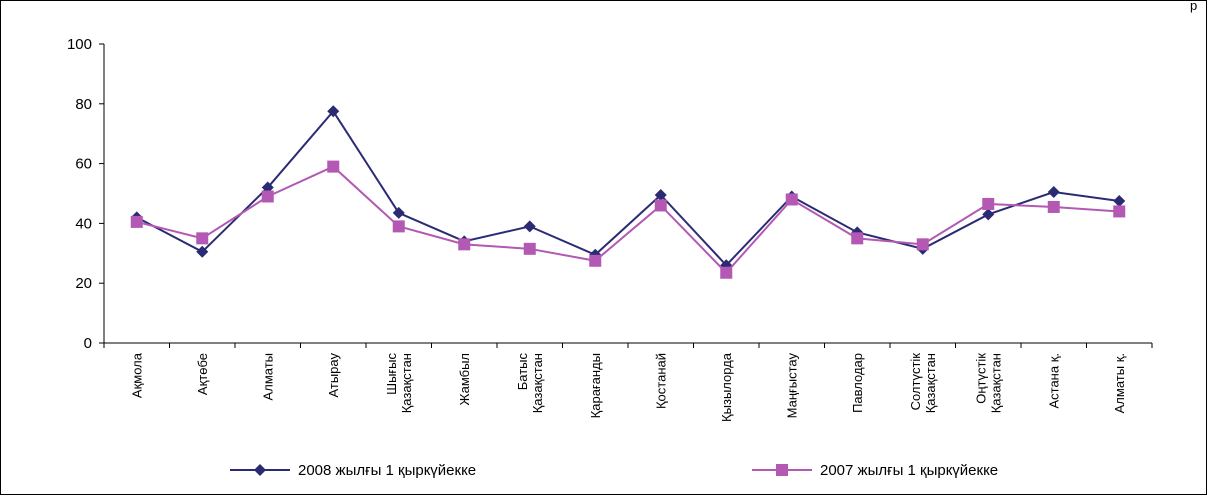 The width and height of the screenshot is (1208, 496). I want to click on y-axis-ticks: 0 20 40 60 80 100, so click(85, 194).